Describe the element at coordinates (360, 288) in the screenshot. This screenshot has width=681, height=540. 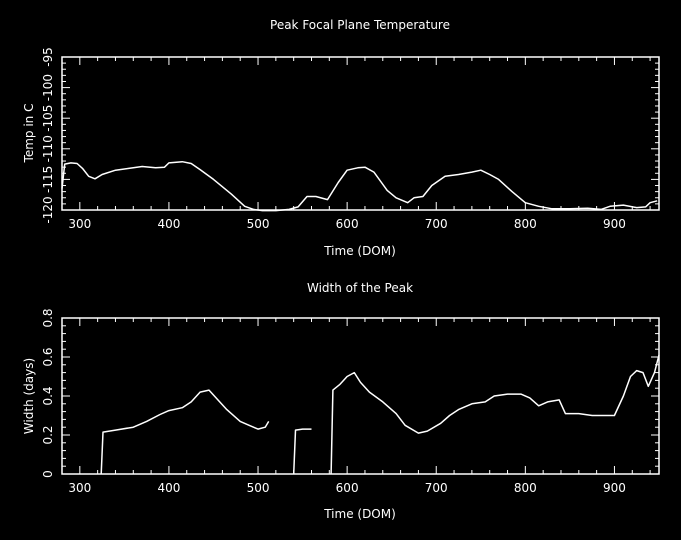
I see `width-chart-title: Width of the Peak` at that location.